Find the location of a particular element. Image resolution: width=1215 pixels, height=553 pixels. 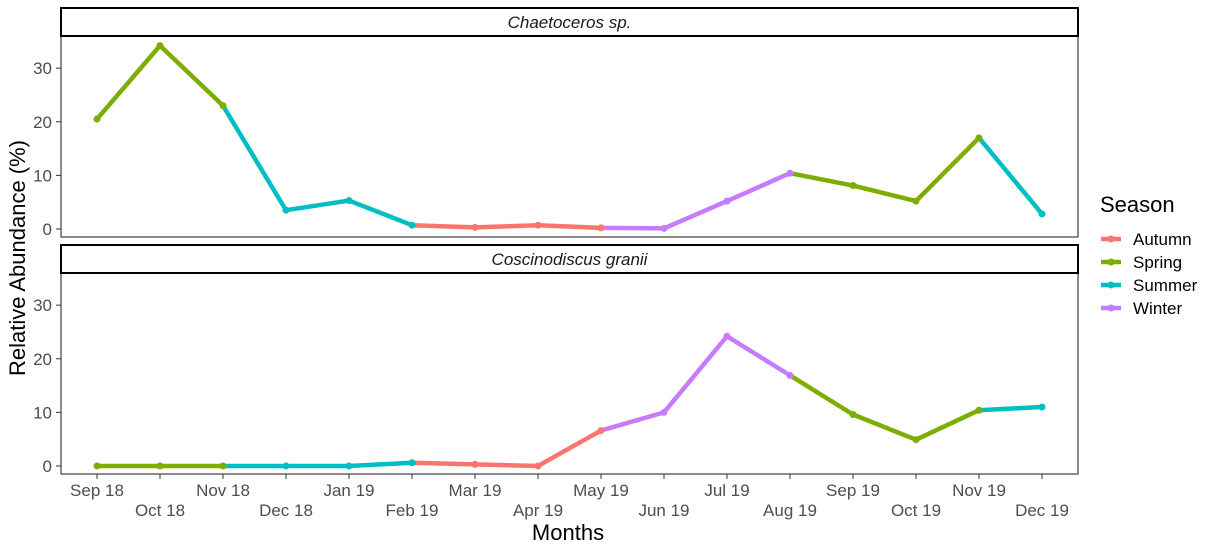

x-tick-label: Jul 19 is located at coordinates (726, 490).